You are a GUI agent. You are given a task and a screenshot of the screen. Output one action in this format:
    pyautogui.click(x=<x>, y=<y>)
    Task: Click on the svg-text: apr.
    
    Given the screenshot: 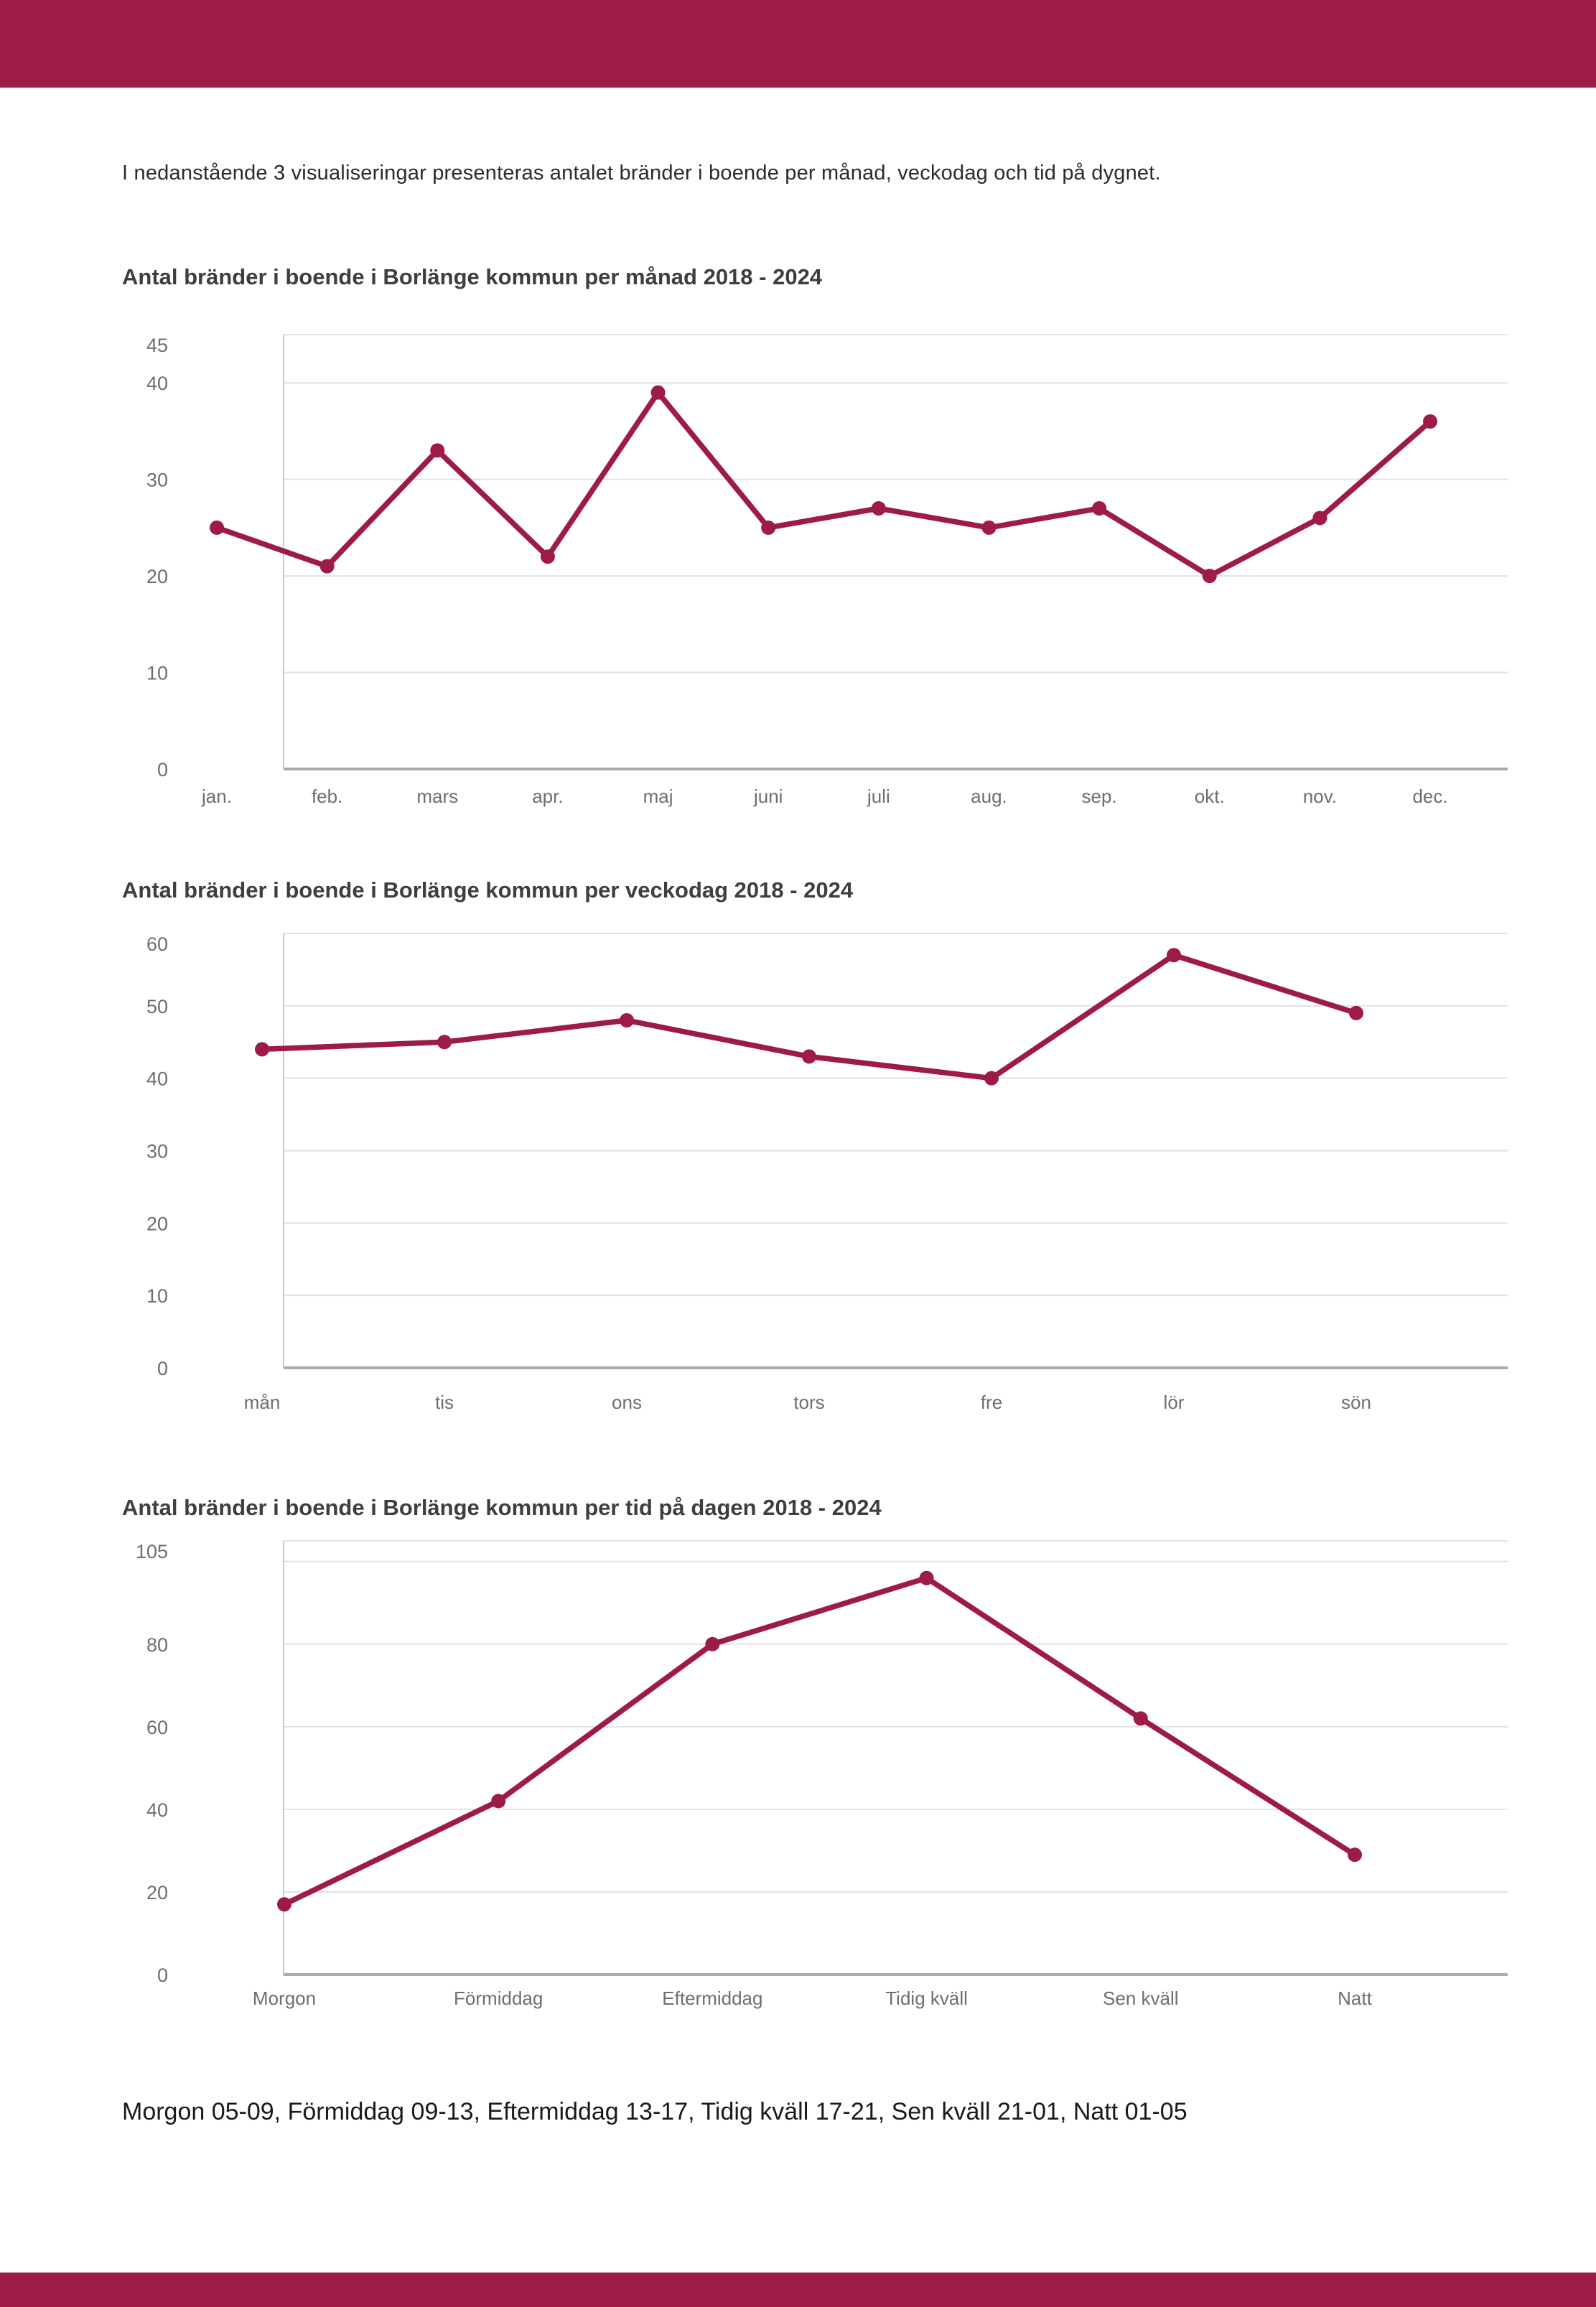 What is the action you would take?
    pyautogui.click(x=547, y=796)
    